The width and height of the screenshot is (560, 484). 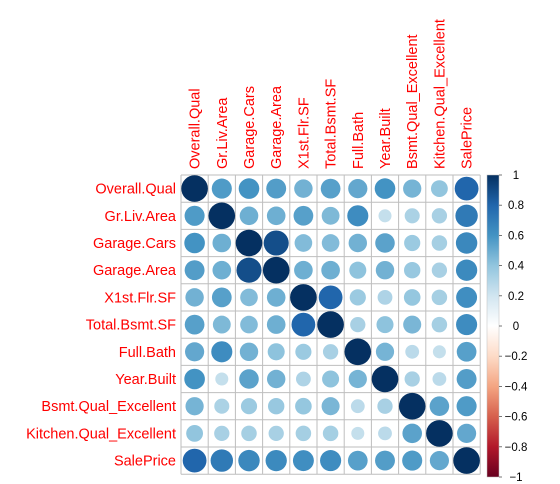 I want to click on corr-circle-saleprice-vs-gr-liv-area: SalePrice / Gr.Liv.Area: 0.71, so click(x=222, y=460).